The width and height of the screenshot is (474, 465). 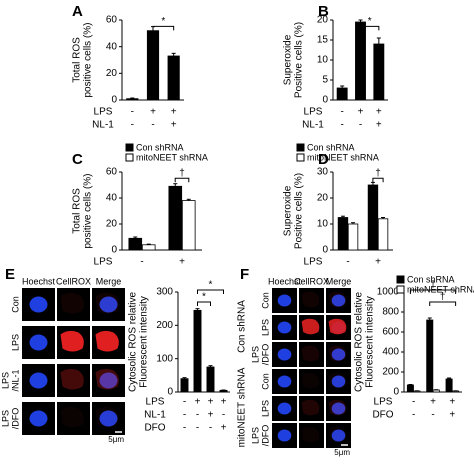 I want to click on y-tick-label: 1000, so click(x=388, y=292).